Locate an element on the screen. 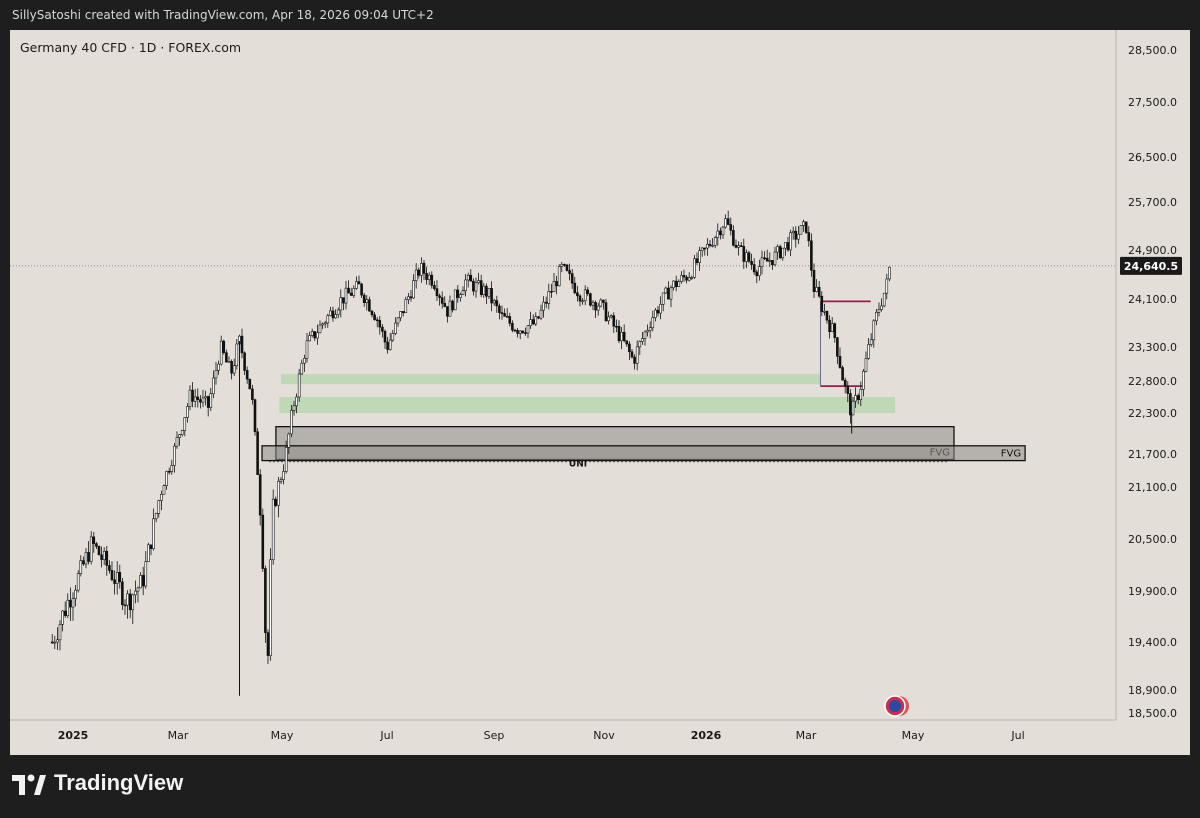 This screenshot has height=818, width=1200. last-price-value: 24,640.5 is located at coordinates (1151, 266).